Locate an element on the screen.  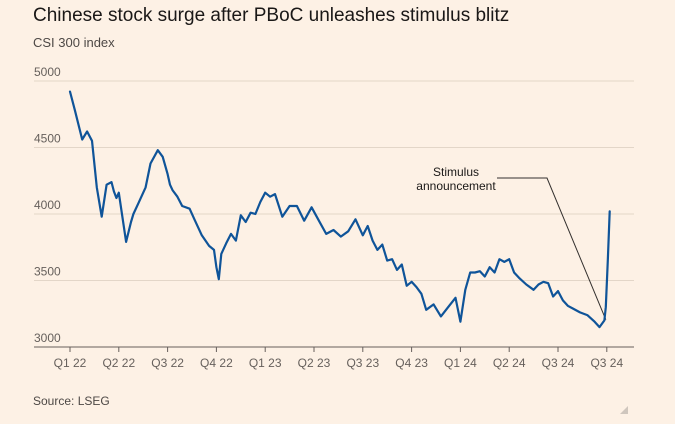
x-tick-label-11: Q3 24 is located at coordinates (606, 363).